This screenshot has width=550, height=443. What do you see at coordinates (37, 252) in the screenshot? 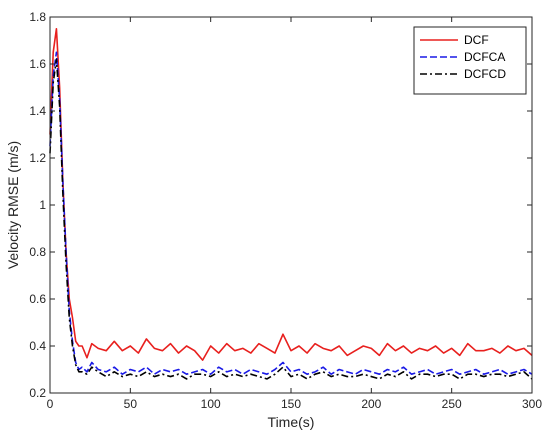
I see `y-tick-label: 0.8` at bounding box center [37, 252].